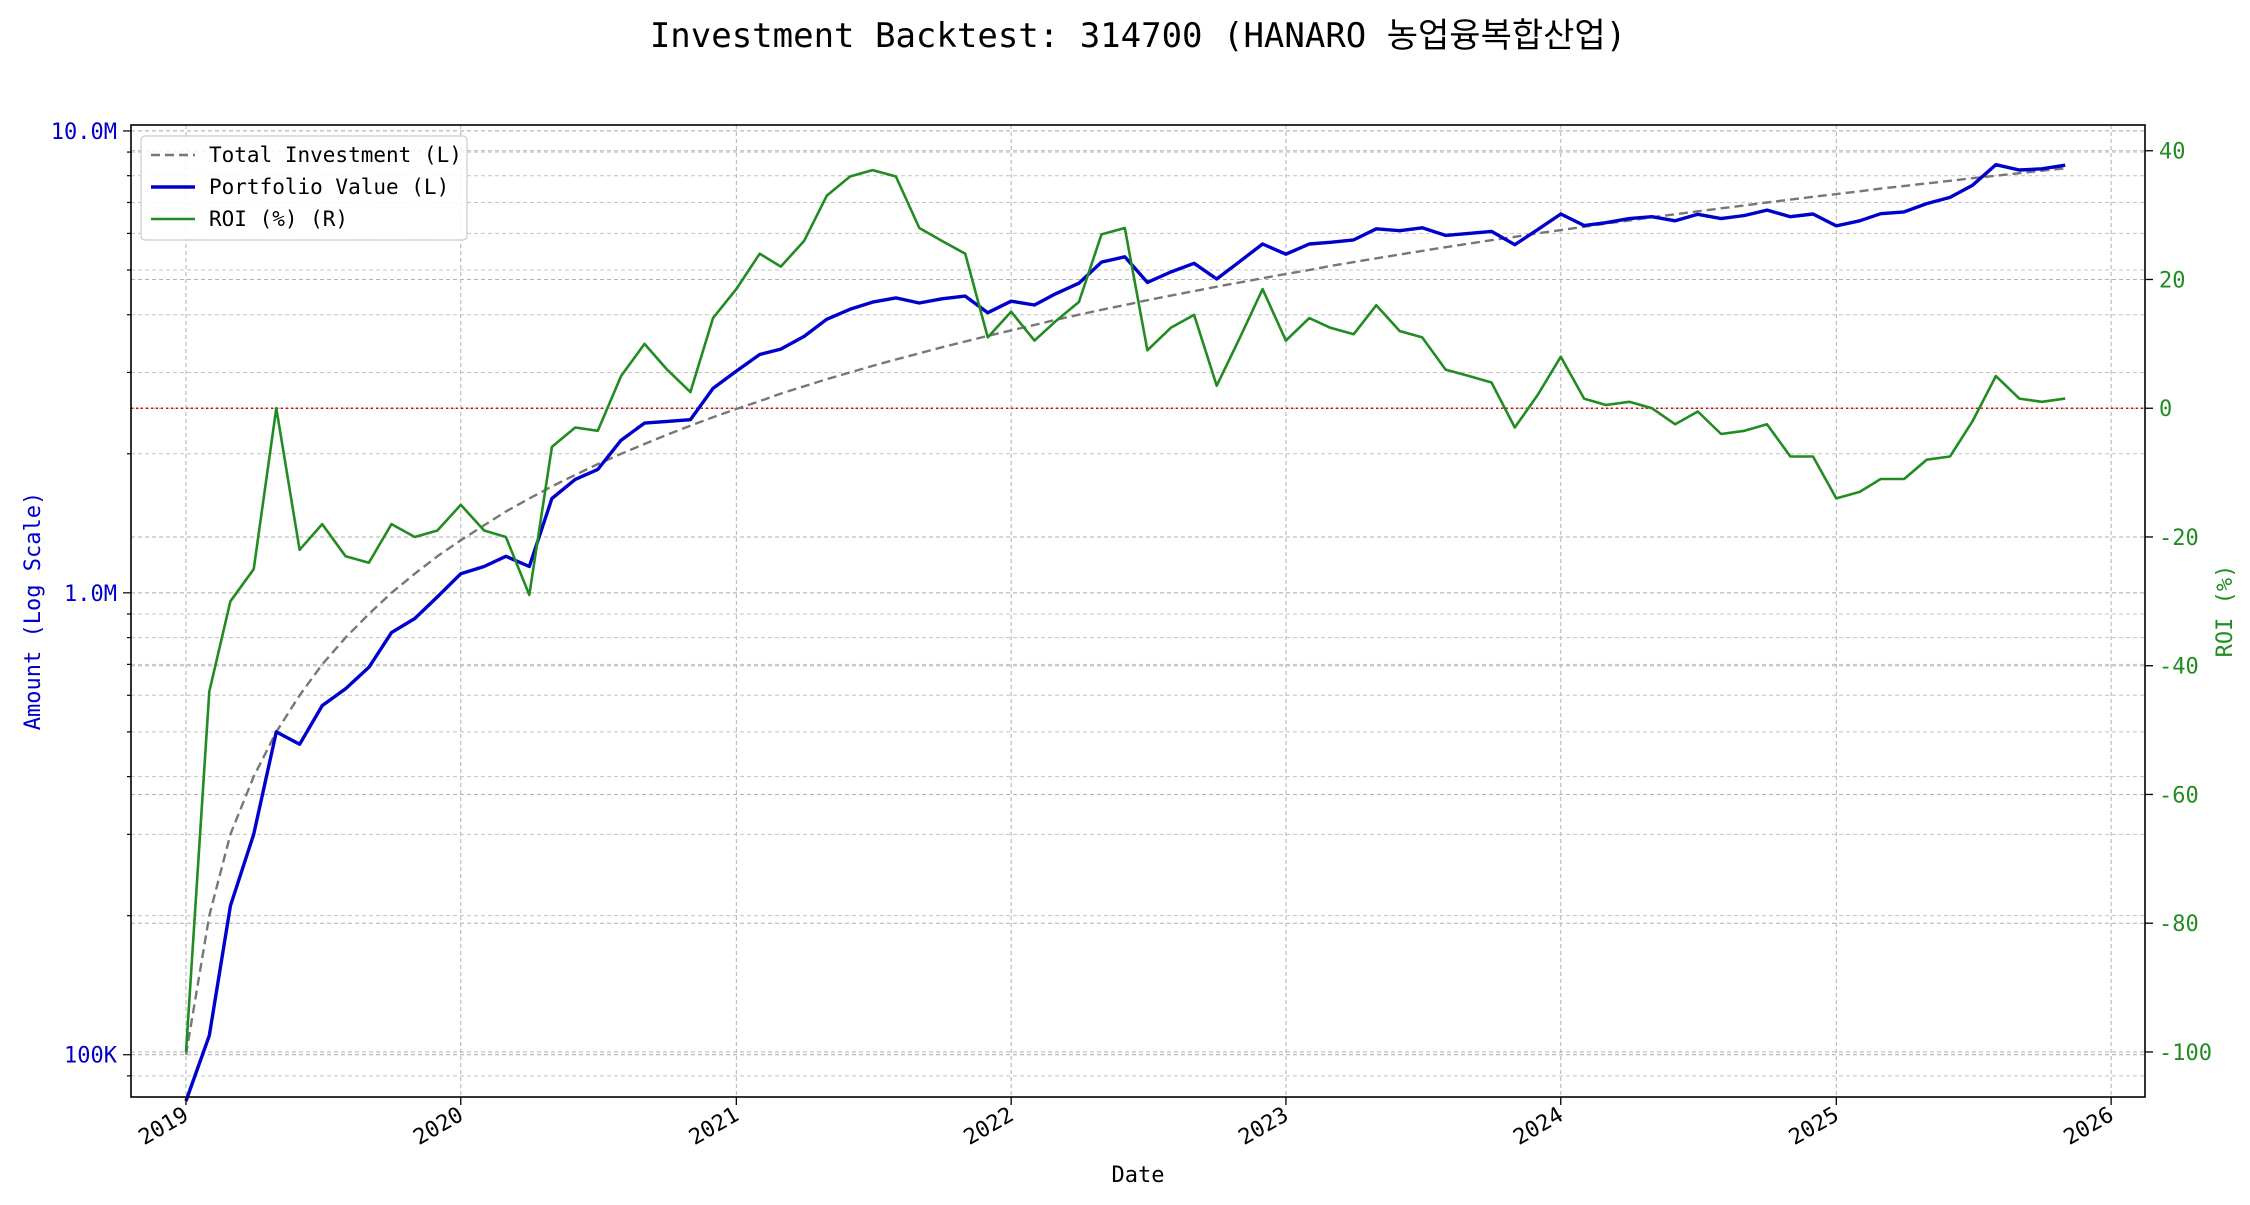 Image resolution: width=2250 pixels, height=1205 pixels. What do you see at coordinates (2179, 795) in the screenshot?
I see `y-right-tick-label: -60` at bounding box center [2179, 795].